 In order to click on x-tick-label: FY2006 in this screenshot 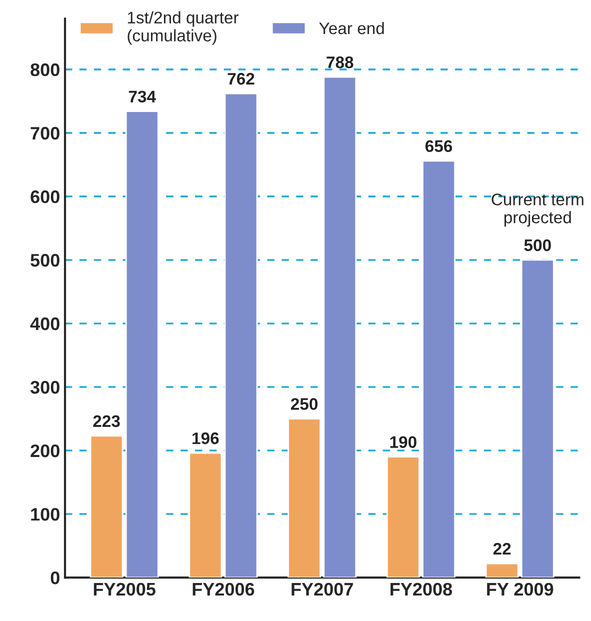, I will do `click(223, 589)`.